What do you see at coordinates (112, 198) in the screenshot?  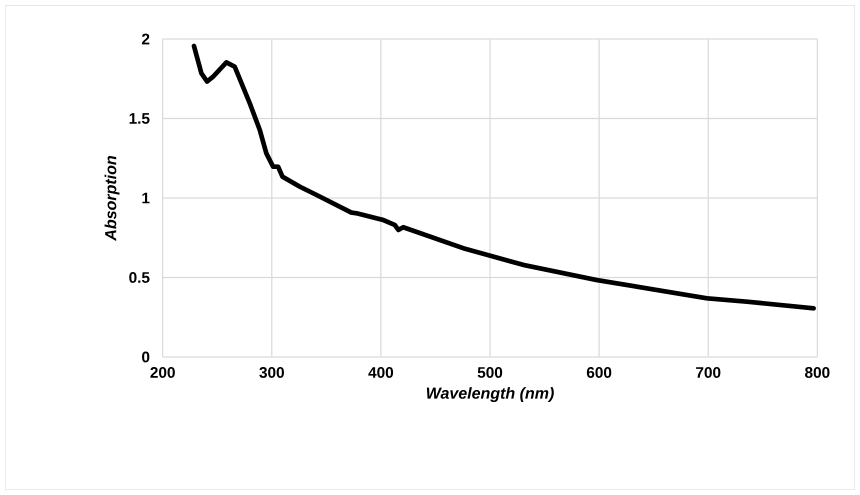 I see `y-axis-title: Absorption` at bounding box center [112, 198].